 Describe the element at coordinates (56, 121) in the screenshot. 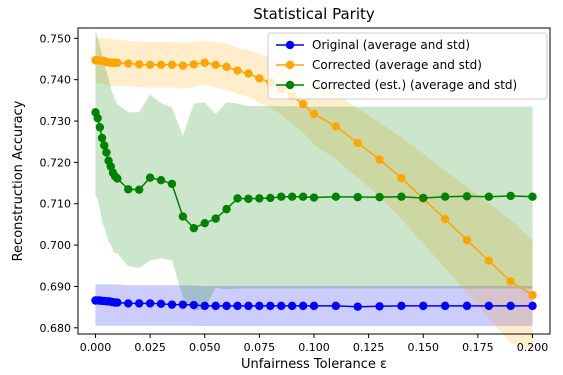

I see `y-tick-label: 0.730` at that location.